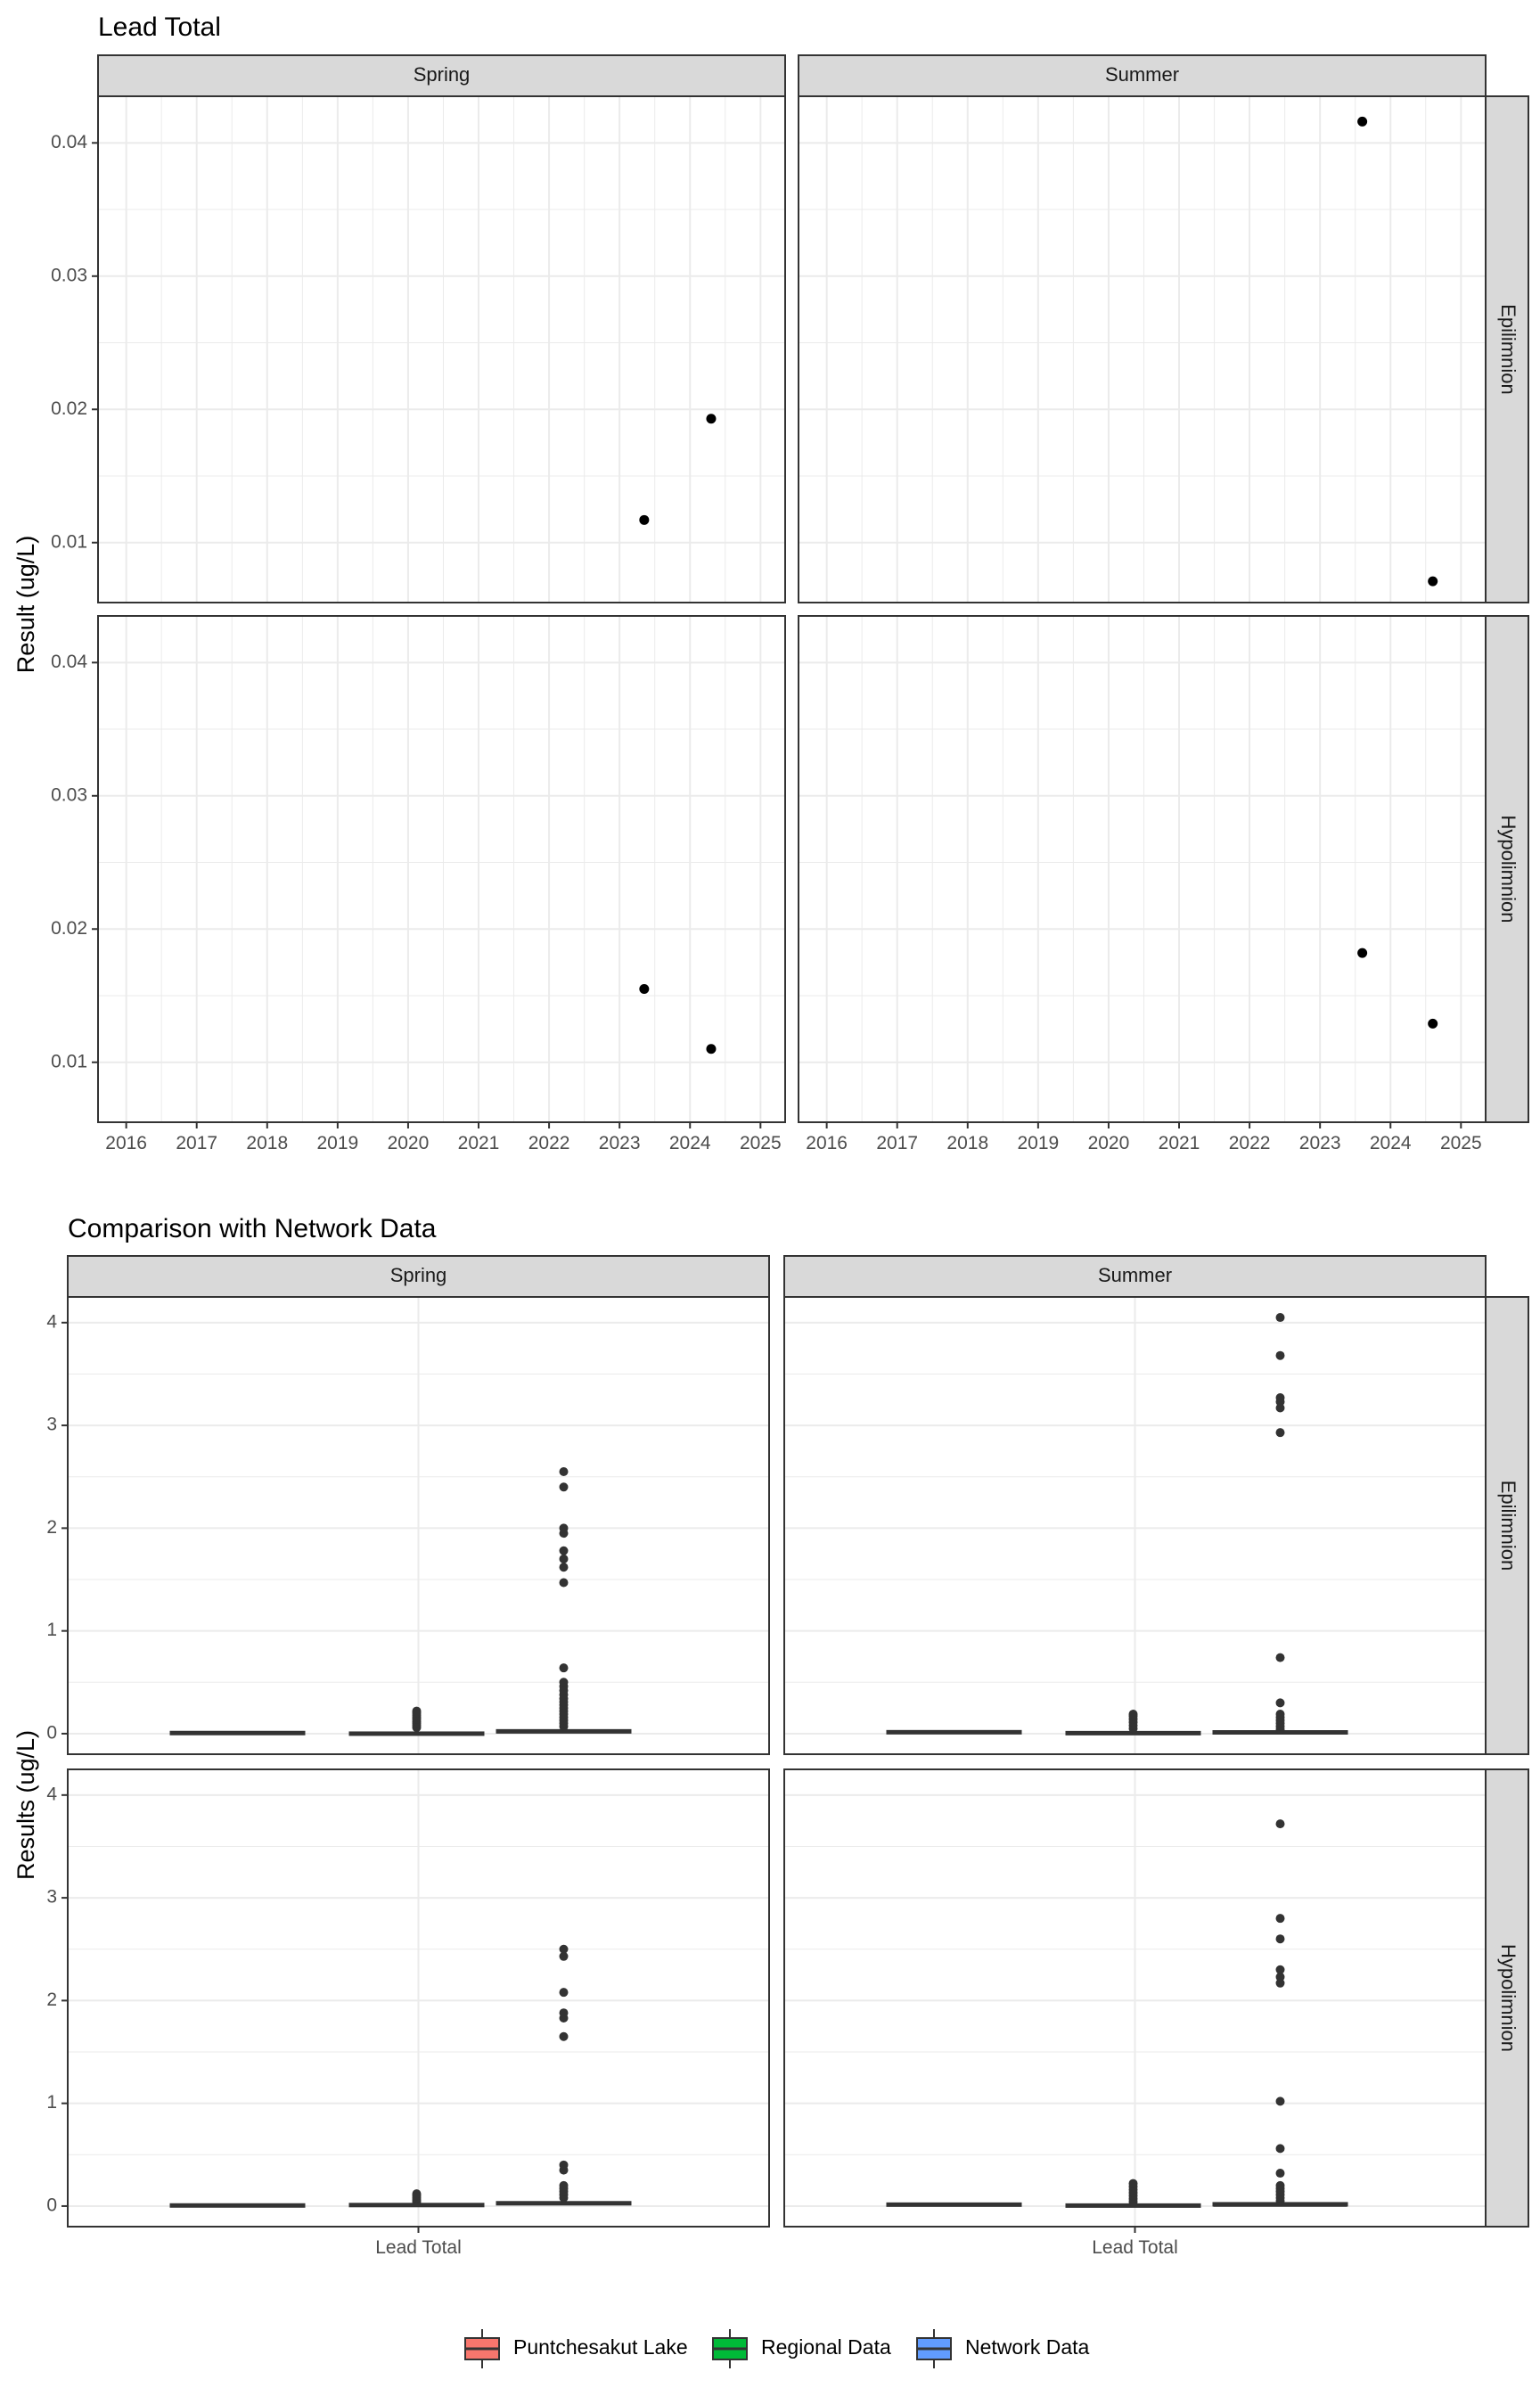 The width and height of the screenshot is (1540, 2396). Describe the element at coordinates (25, 1805) in the screenshot. I see `chart2-y-axis-title: Results (ug/L)` at that location.